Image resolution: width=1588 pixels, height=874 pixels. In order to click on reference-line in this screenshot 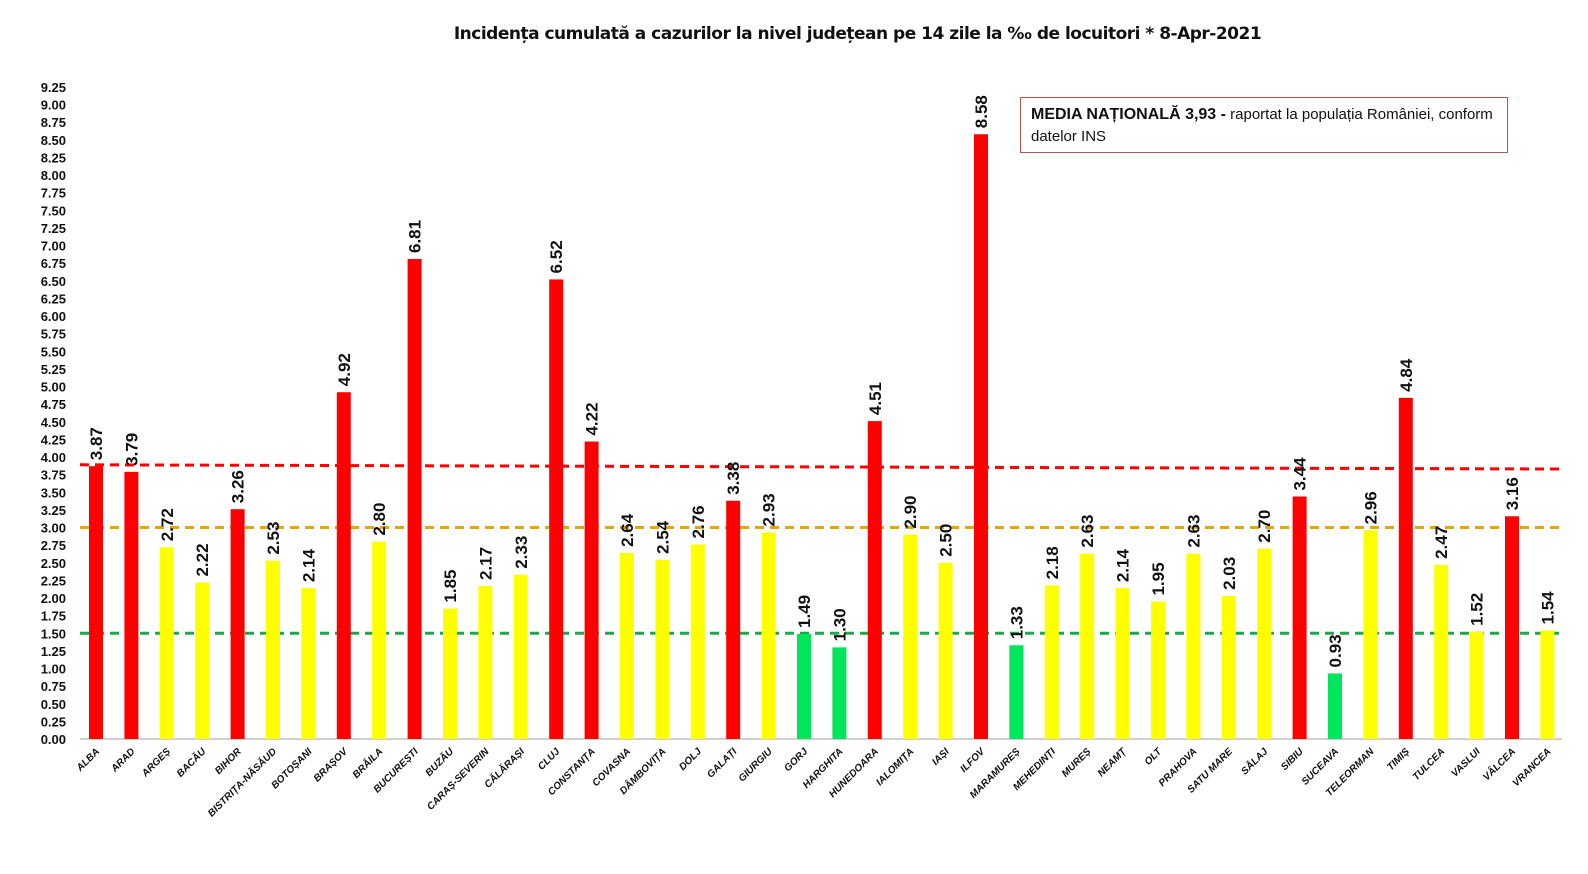, I will do `click(821, 467)`.